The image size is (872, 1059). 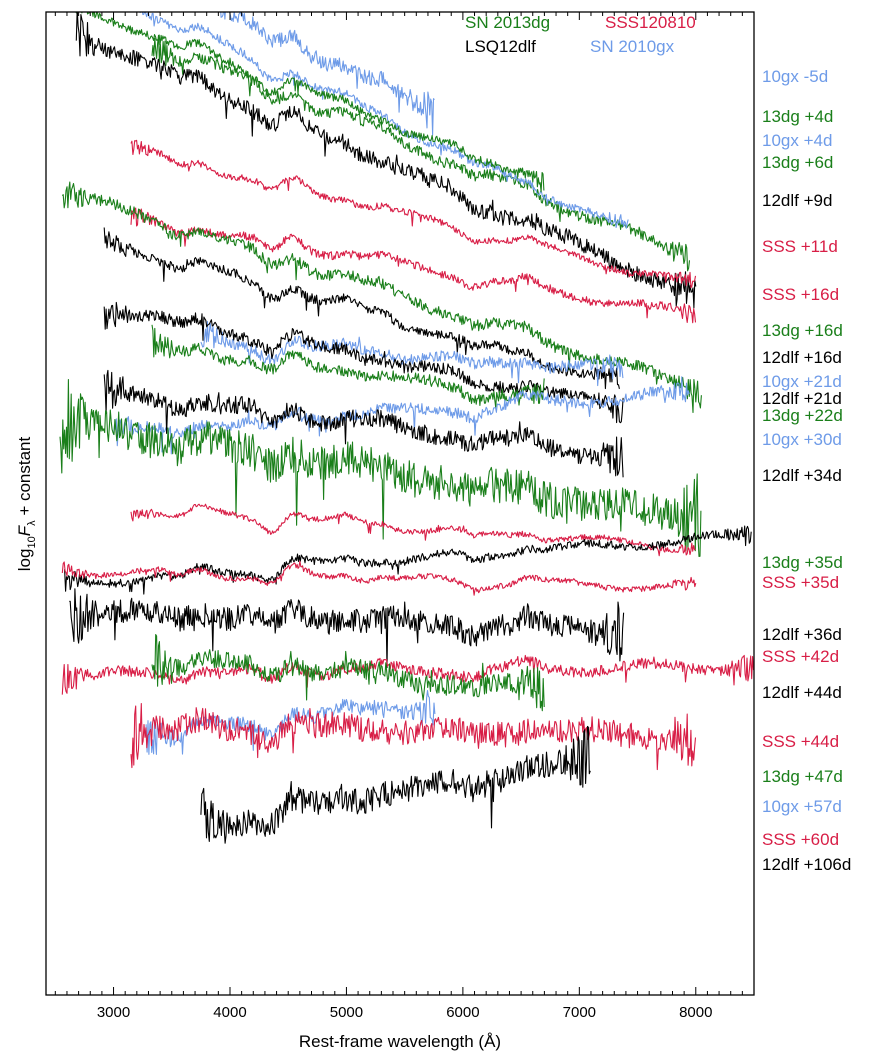 What do you see at coordinates (113, 1012) in the screenshot?
I see `x-tick-label: 3000` at bounding box center [113, 1012].